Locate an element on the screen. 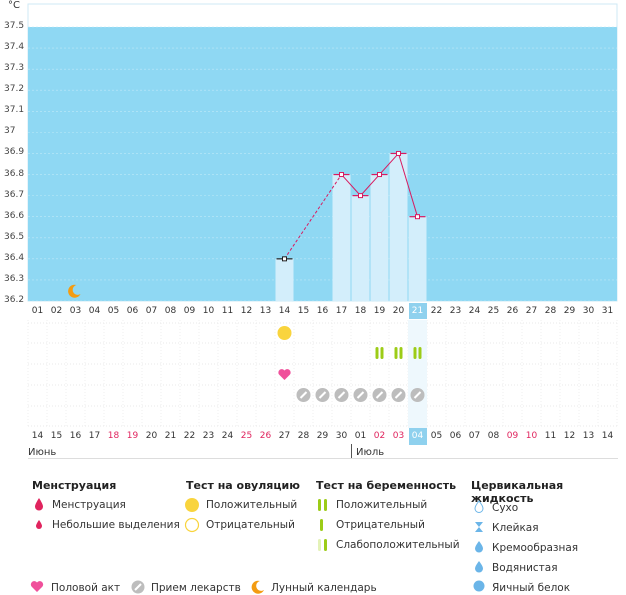  y-tick-label: 37.5 is located at coordinates (14, 26).